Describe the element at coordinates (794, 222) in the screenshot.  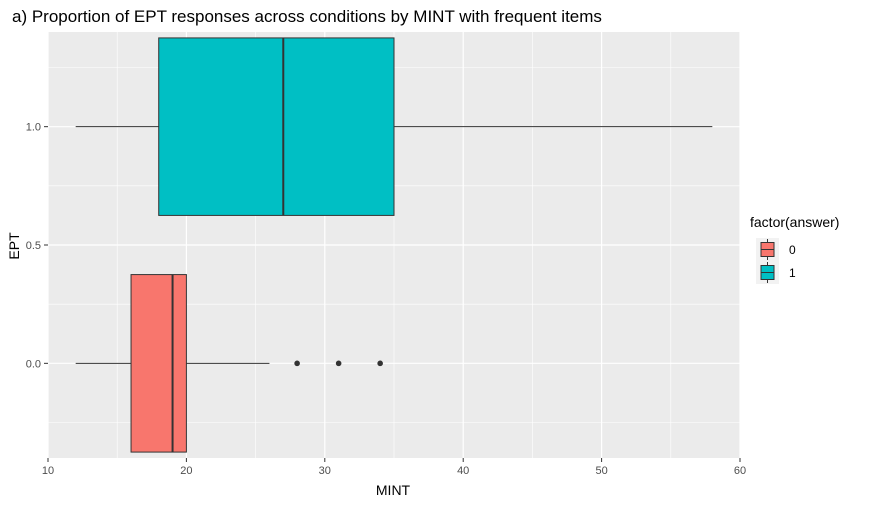
I see `legend-title: factor(answer)` at that location.